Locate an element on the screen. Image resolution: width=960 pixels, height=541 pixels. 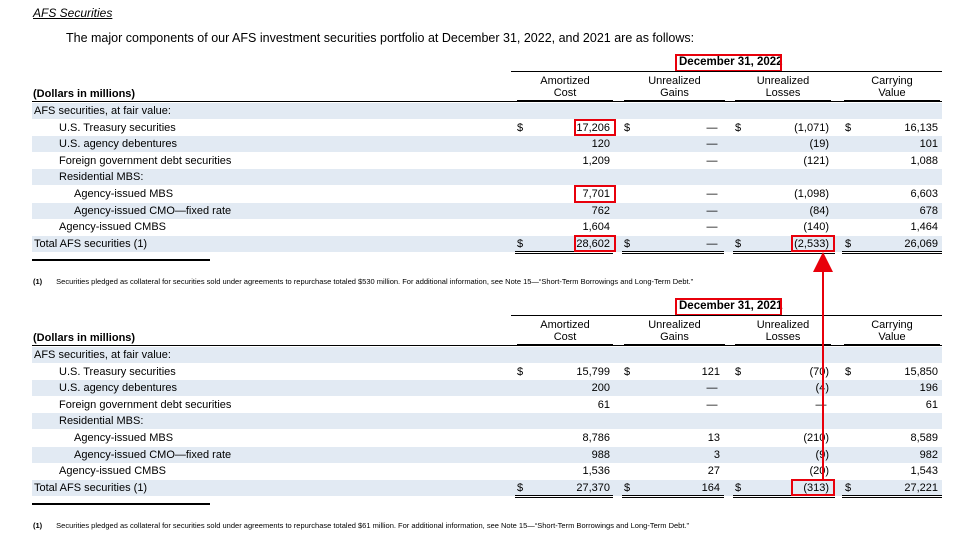
amortized-cost-value: 988 is located at coordinates (600, 454).